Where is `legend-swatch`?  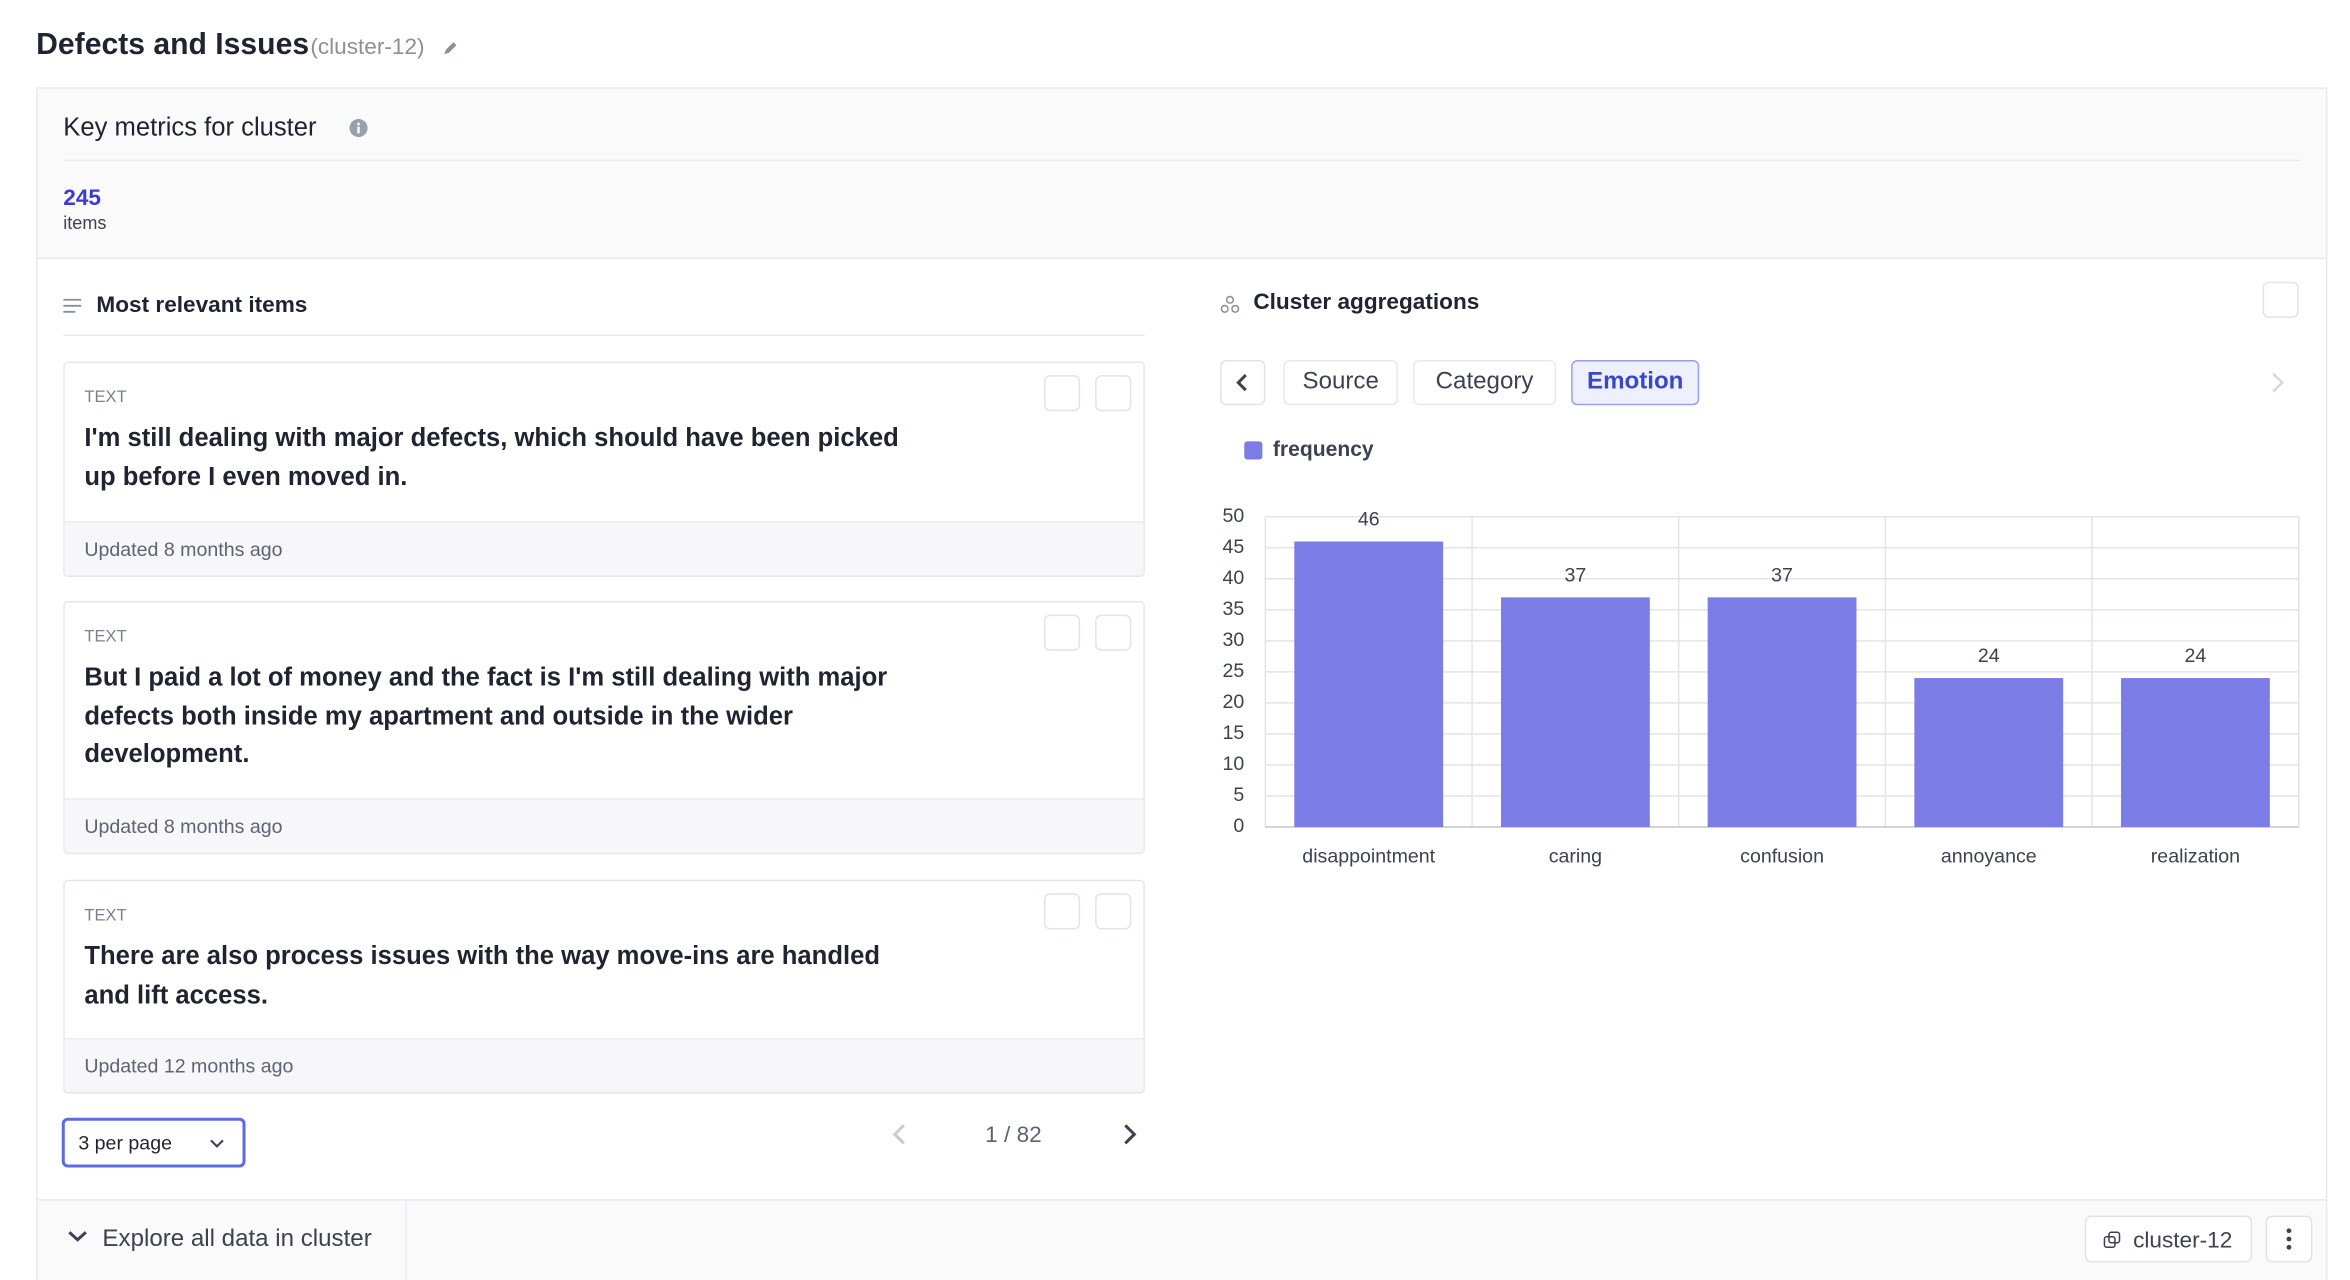 legend-swatch is located at coordinates (1253, 450).